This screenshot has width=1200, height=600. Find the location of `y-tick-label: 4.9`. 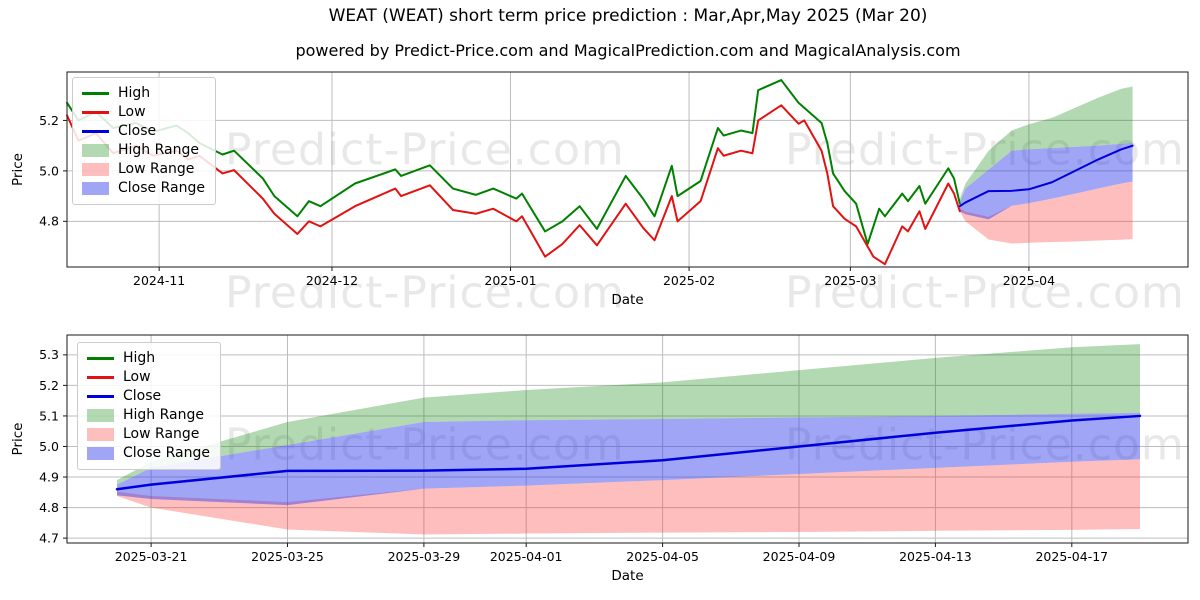

y-tick-label: 4.9 is located at coordinates (49, 476).